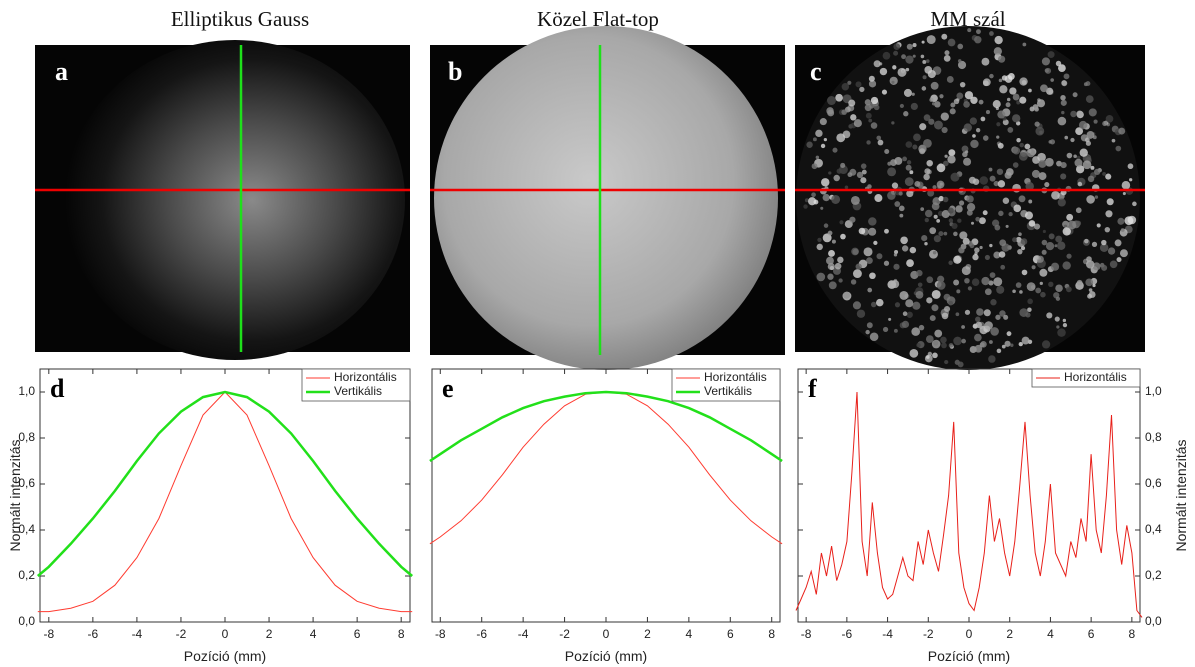 The image size is (1195, 667). I want to click on data-line, so click(606, 468).